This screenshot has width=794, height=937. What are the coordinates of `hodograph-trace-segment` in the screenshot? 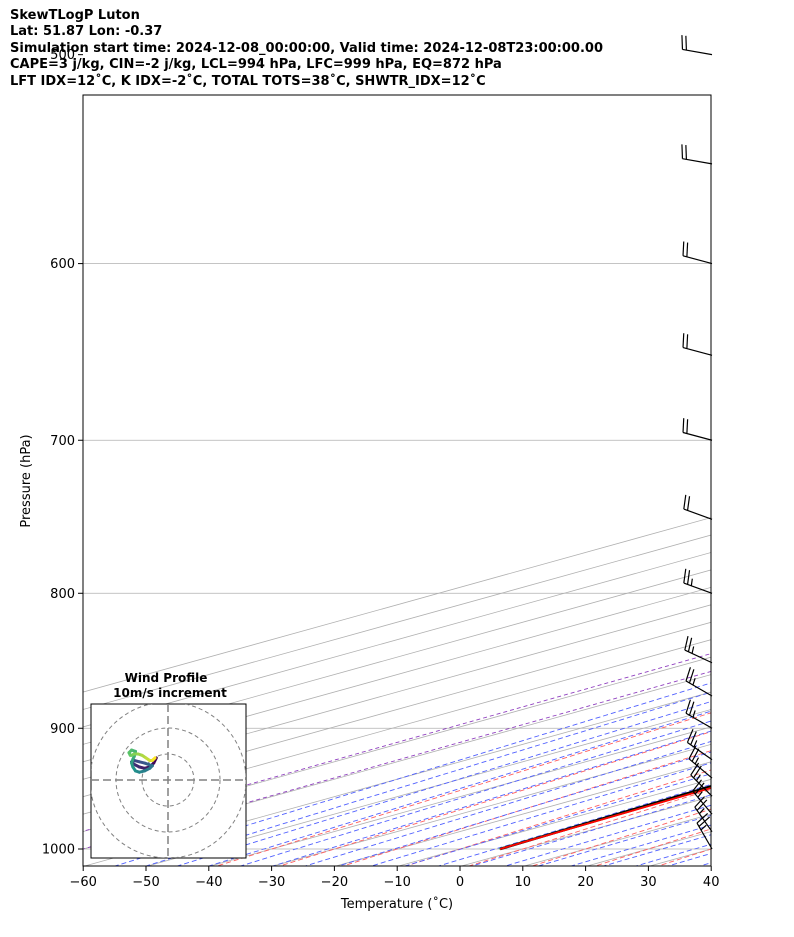 It's located at (154, 758).